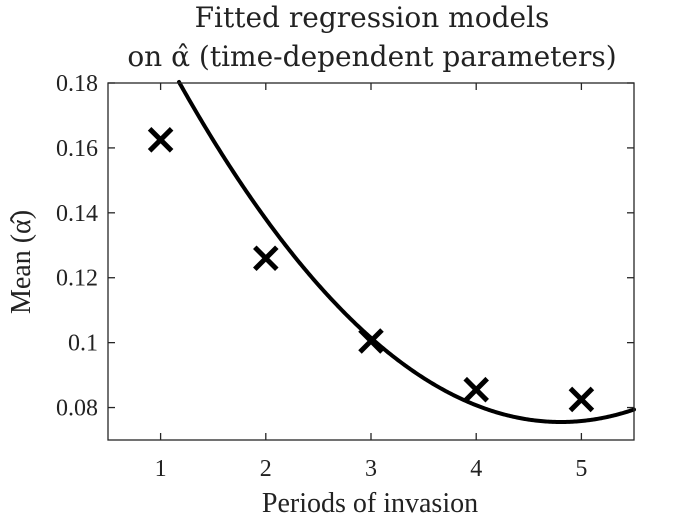 Image resolution: width=700 pixels, height=525 pixels. What do you see at coordinates (370, 503) in the screenshot?
I see `x-axis-label: Periods of invasion` at bounding box center [370, 503].